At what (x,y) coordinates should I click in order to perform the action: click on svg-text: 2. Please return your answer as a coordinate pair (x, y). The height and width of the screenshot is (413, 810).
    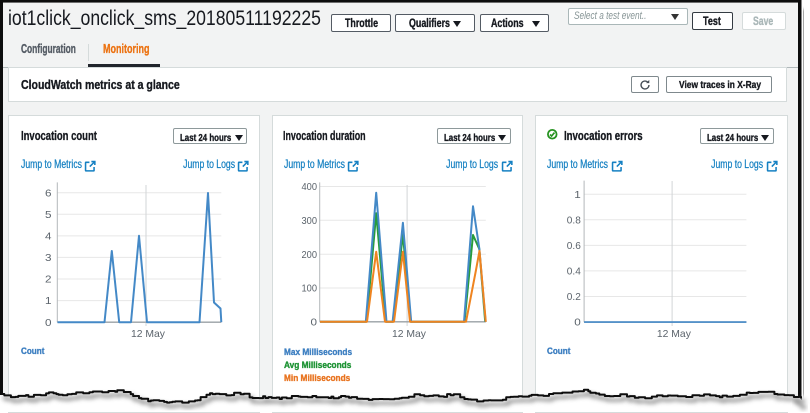
    Looking at the image, I should click on (48, 280).